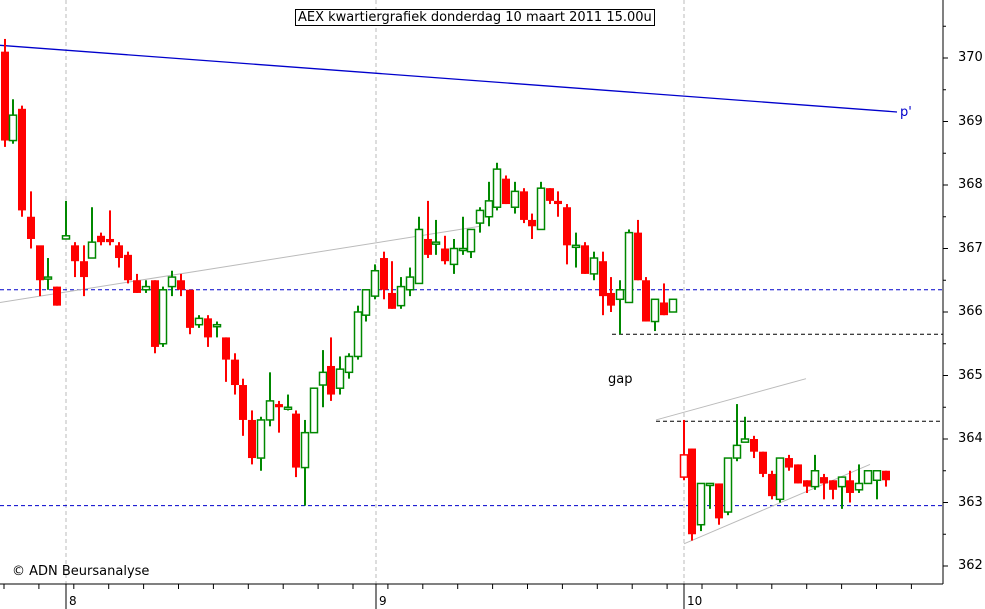 The image size is (985, 609). What do you see at coordinates (240, 264) in the screenshot?
I see `trendline-support` at bounding box center [240, 264].